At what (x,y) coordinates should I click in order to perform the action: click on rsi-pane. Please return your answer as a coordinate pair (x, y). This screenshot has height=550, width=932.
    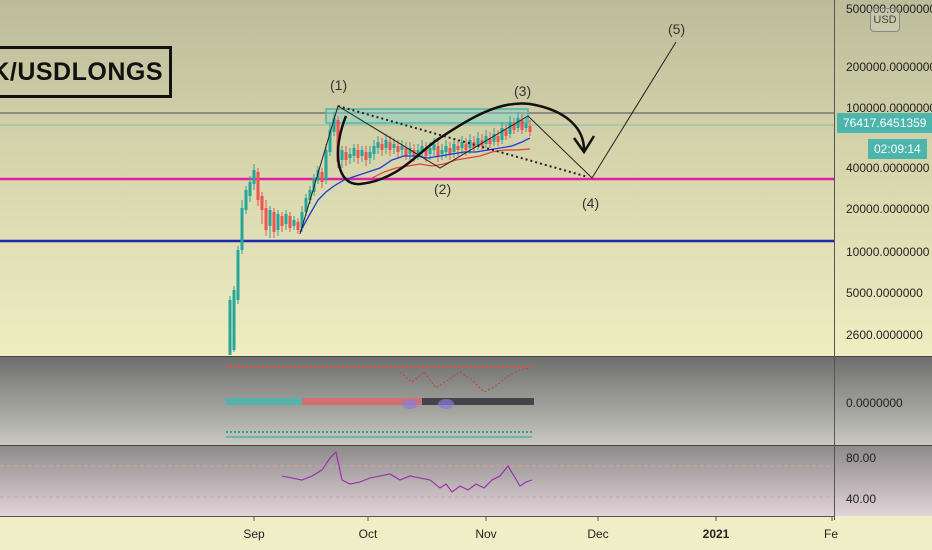
    Looking at the image, I should click on (466, 481).